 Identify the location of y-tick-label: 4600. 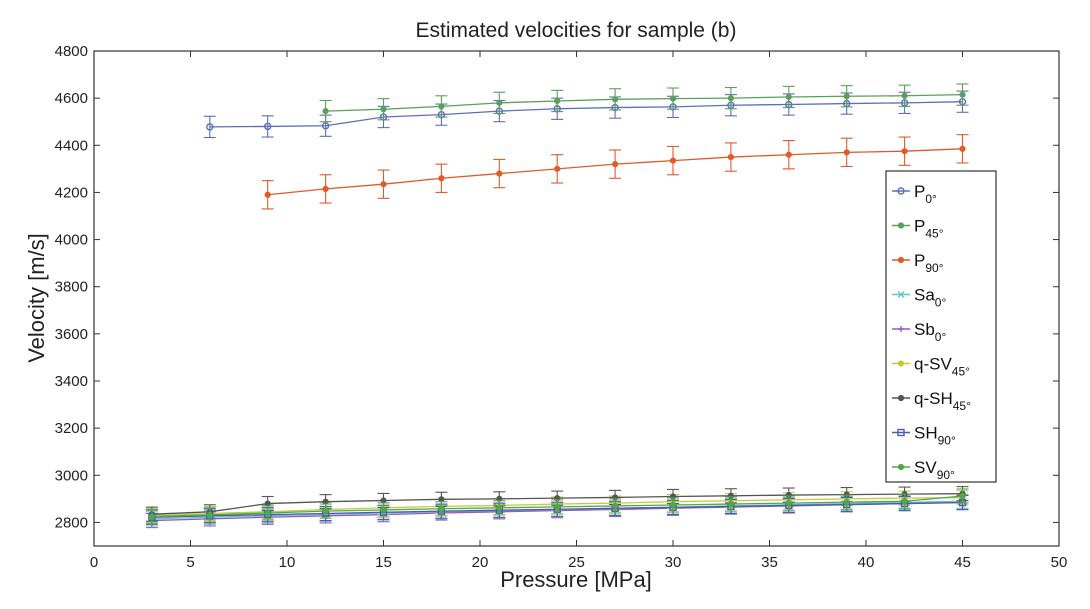
(71, 98).